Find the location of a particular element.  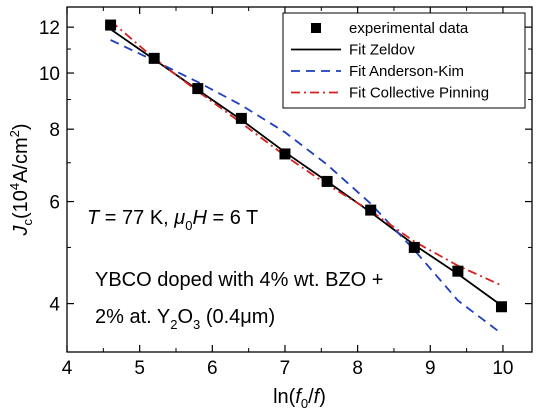

x-tick-label: 8 is located at coordinates (357, 368).